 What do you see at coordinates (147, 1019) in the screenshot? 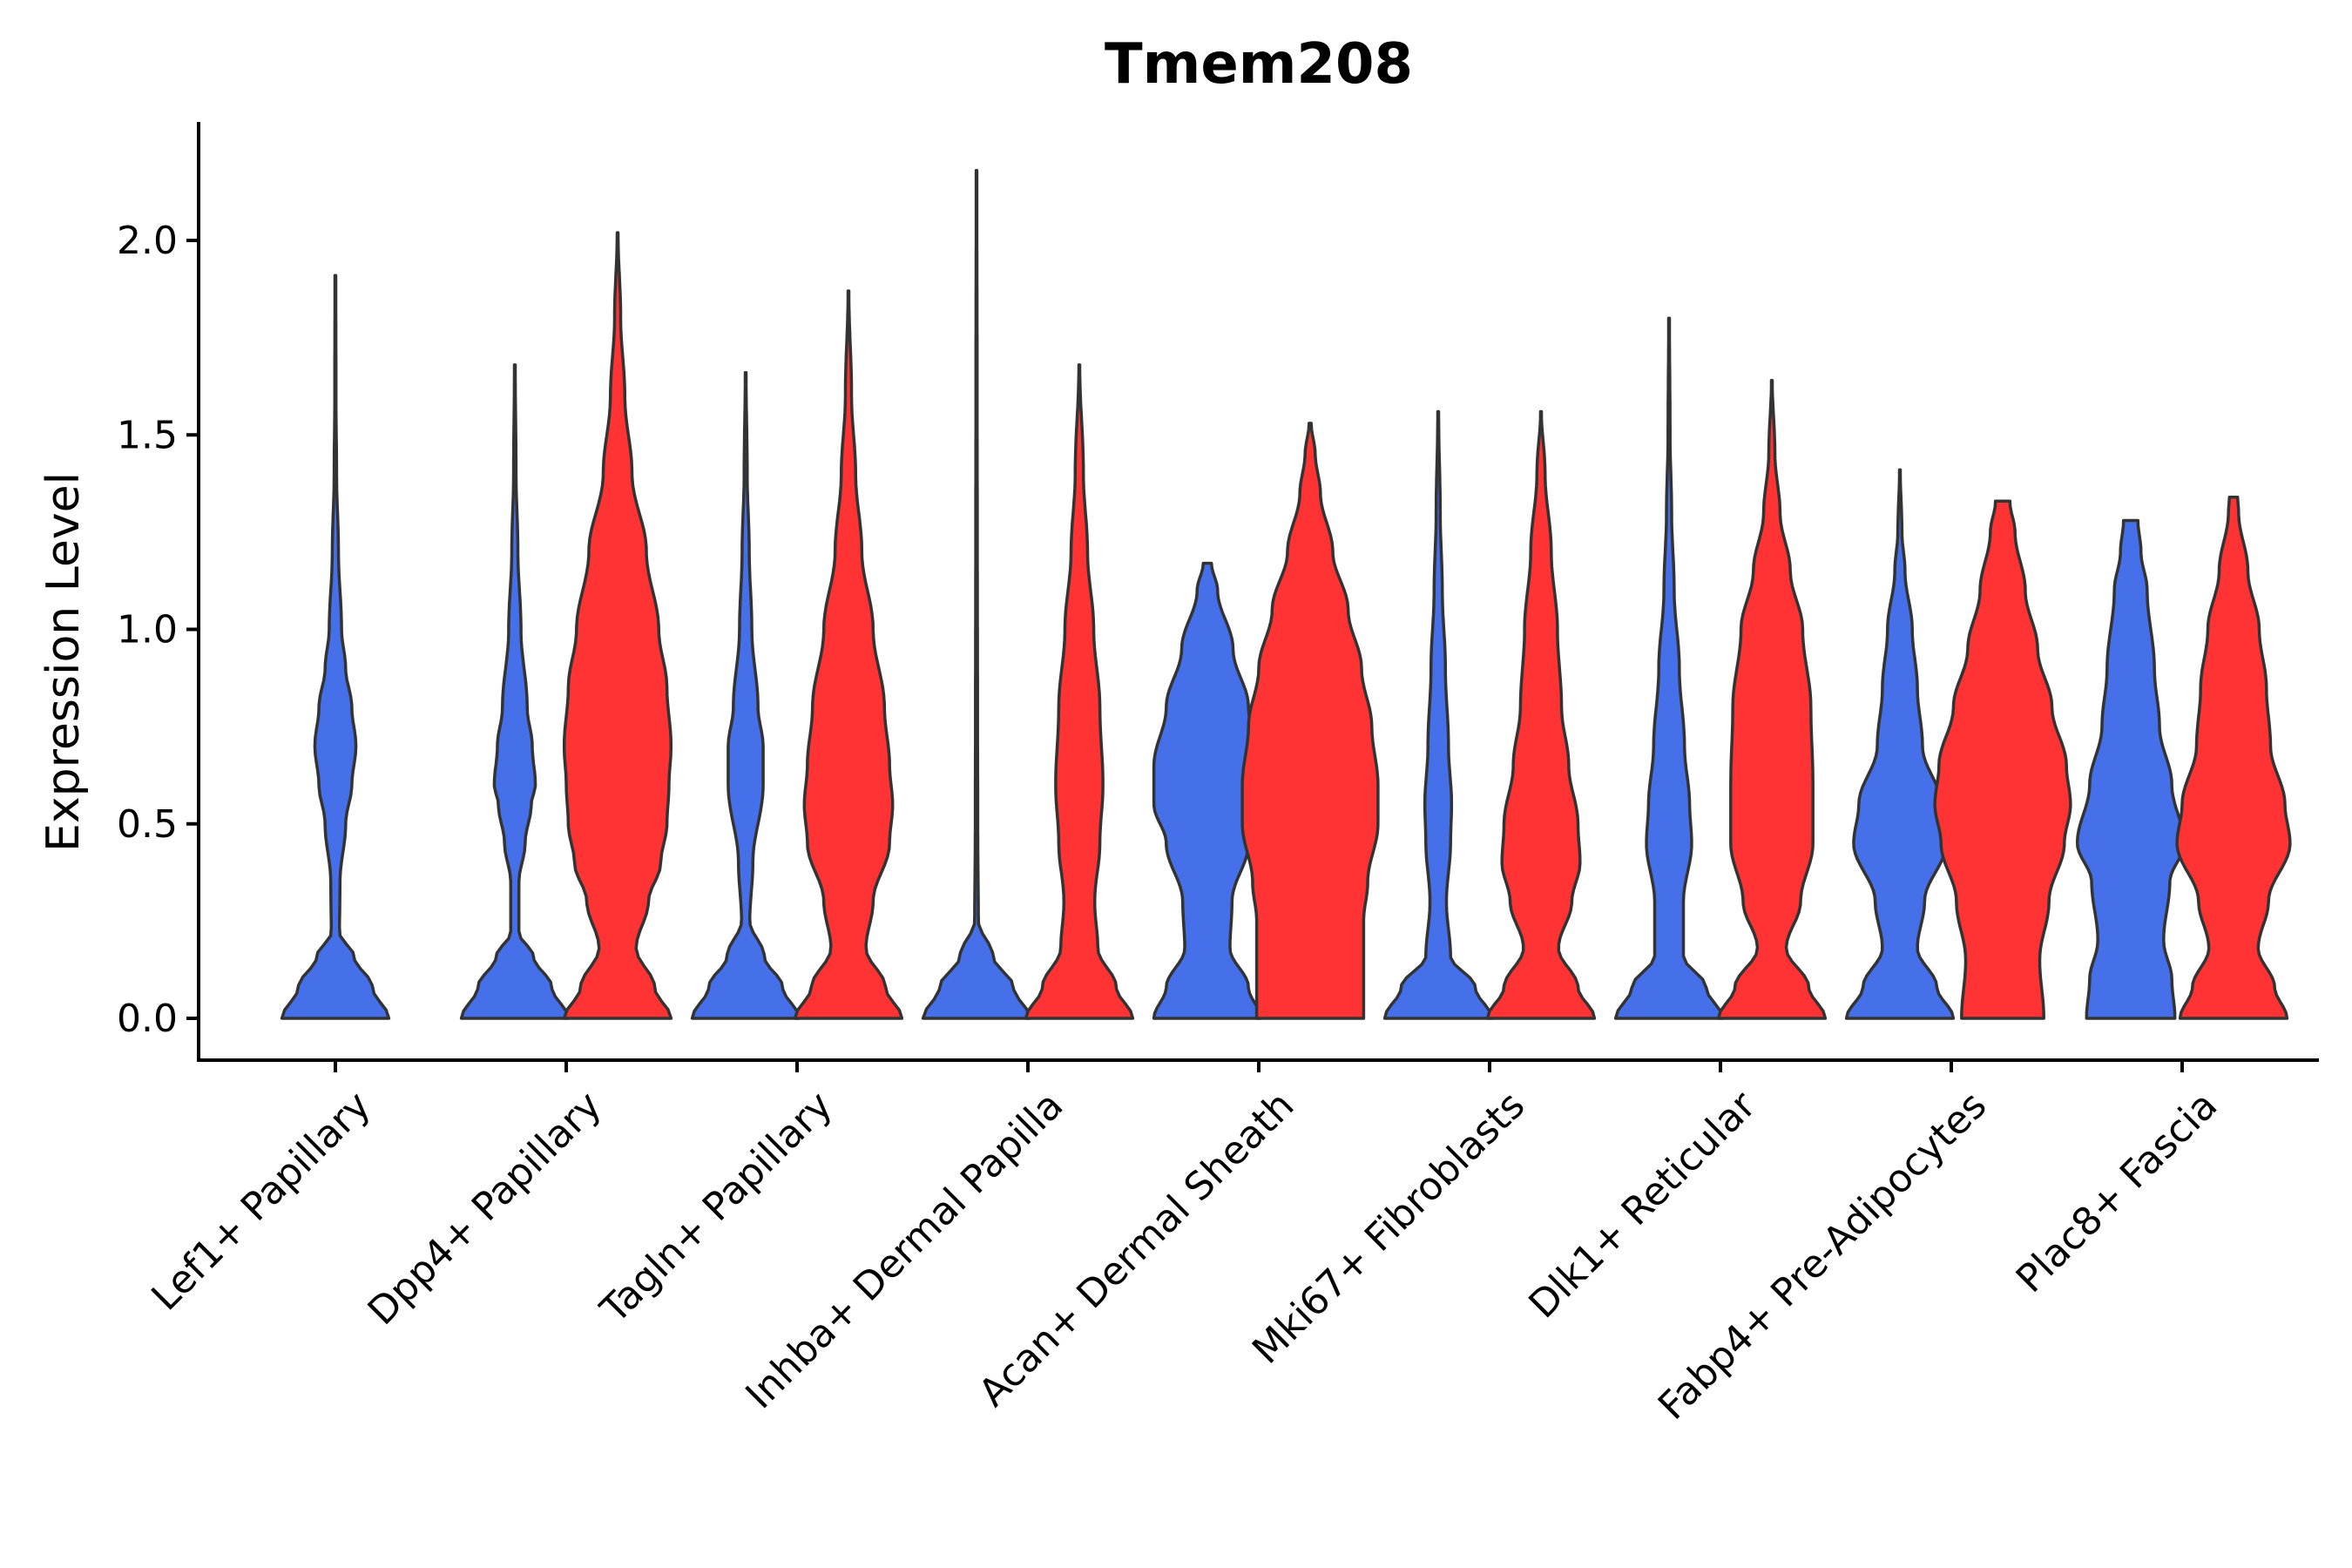
I see `y-tick-label: 0.0` at bounding box center [147, 1019].